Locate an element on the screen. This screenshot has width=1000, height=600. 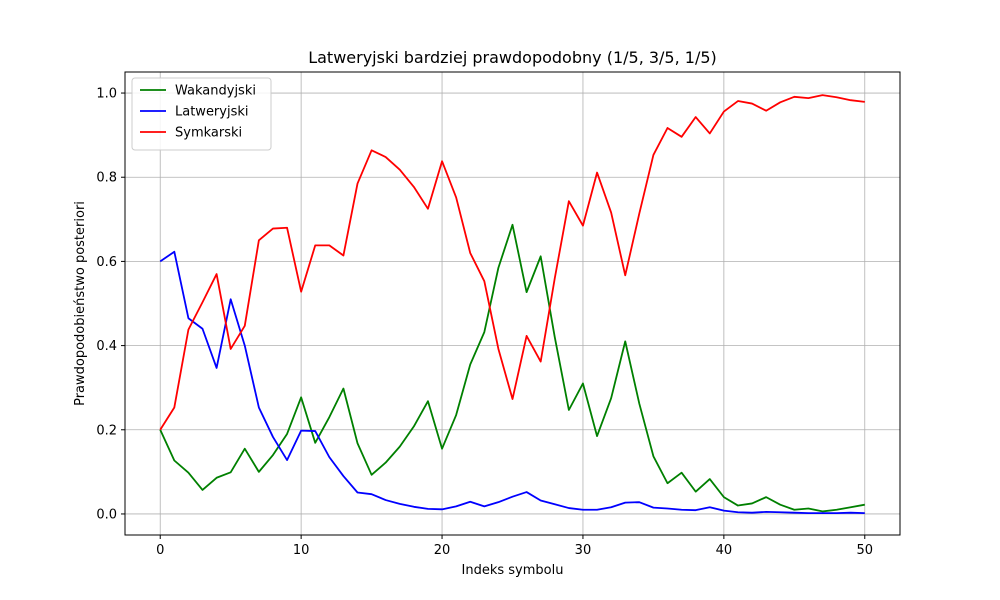
legend: Wakandyjski Latweryjski Symkarski is located at coordinates (201, 114).